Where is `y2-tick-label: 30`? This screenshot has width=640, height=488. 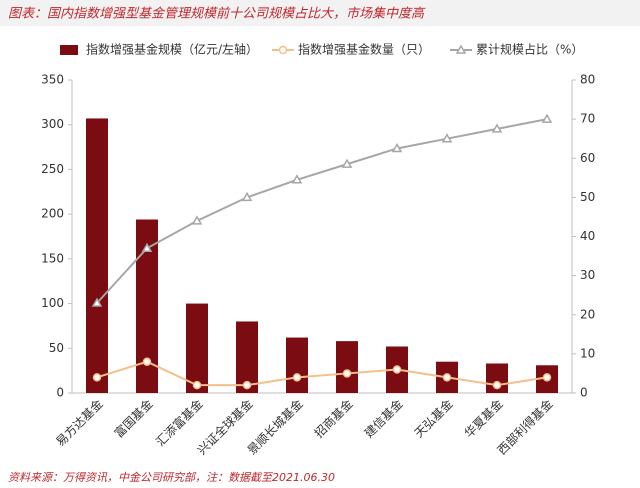
y2-tick-label: 30 is located at coordinates (587, 275).